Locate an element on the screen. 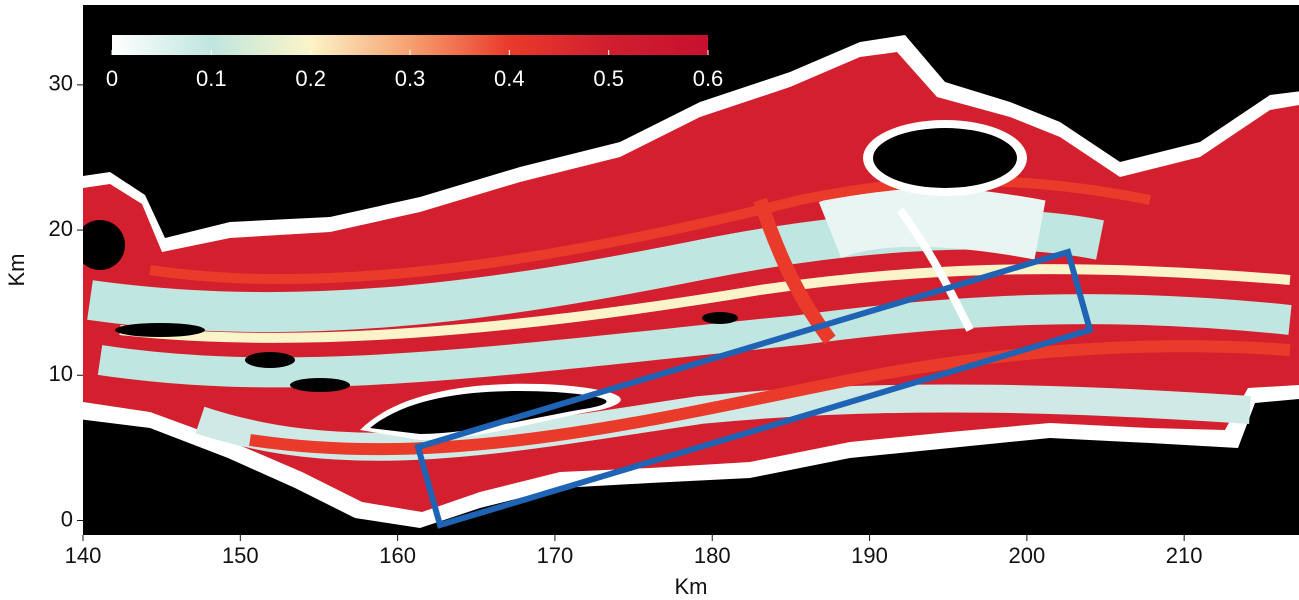 The width and height of the screenshot is (1299, 600). colorbar-tick-label: 0 is located at coordinates (112, 78).